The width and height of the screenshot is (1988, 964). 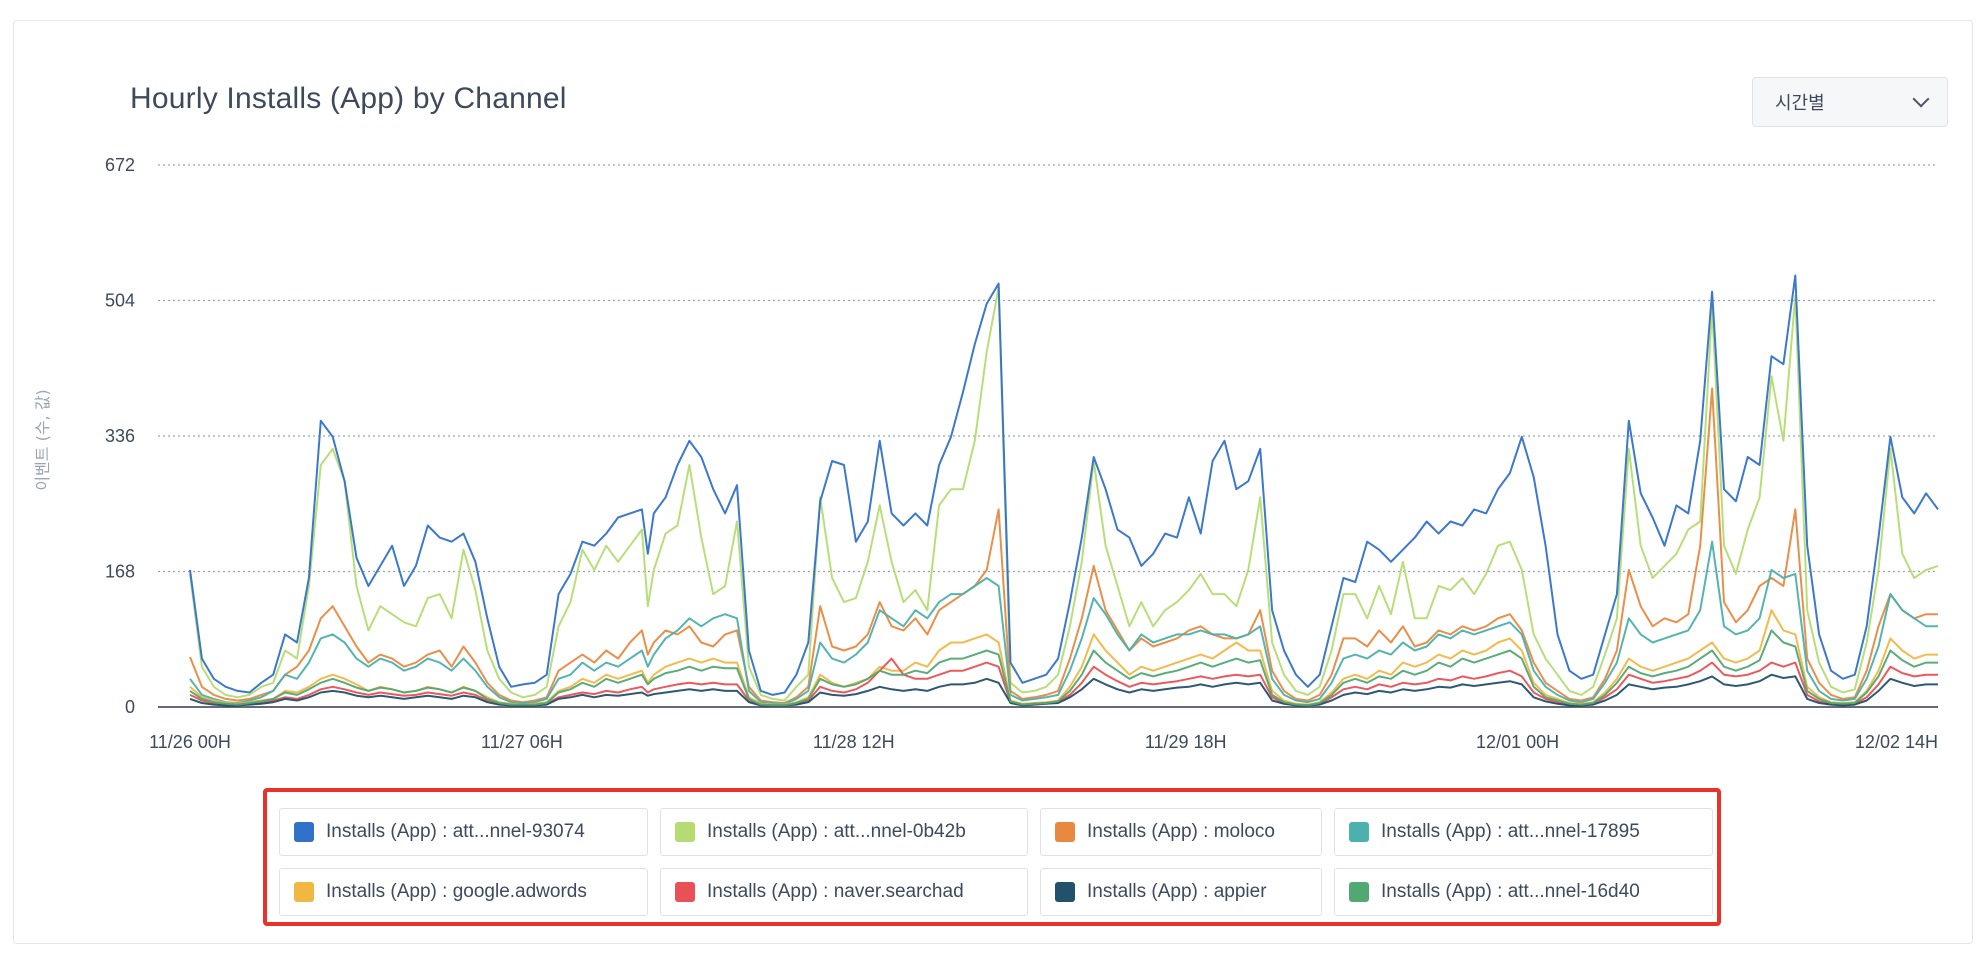 What do you see at coordinates (1850, 102) in the screenshot?
I see `interval-select: 시간별` at bounding box center [1850, 102].